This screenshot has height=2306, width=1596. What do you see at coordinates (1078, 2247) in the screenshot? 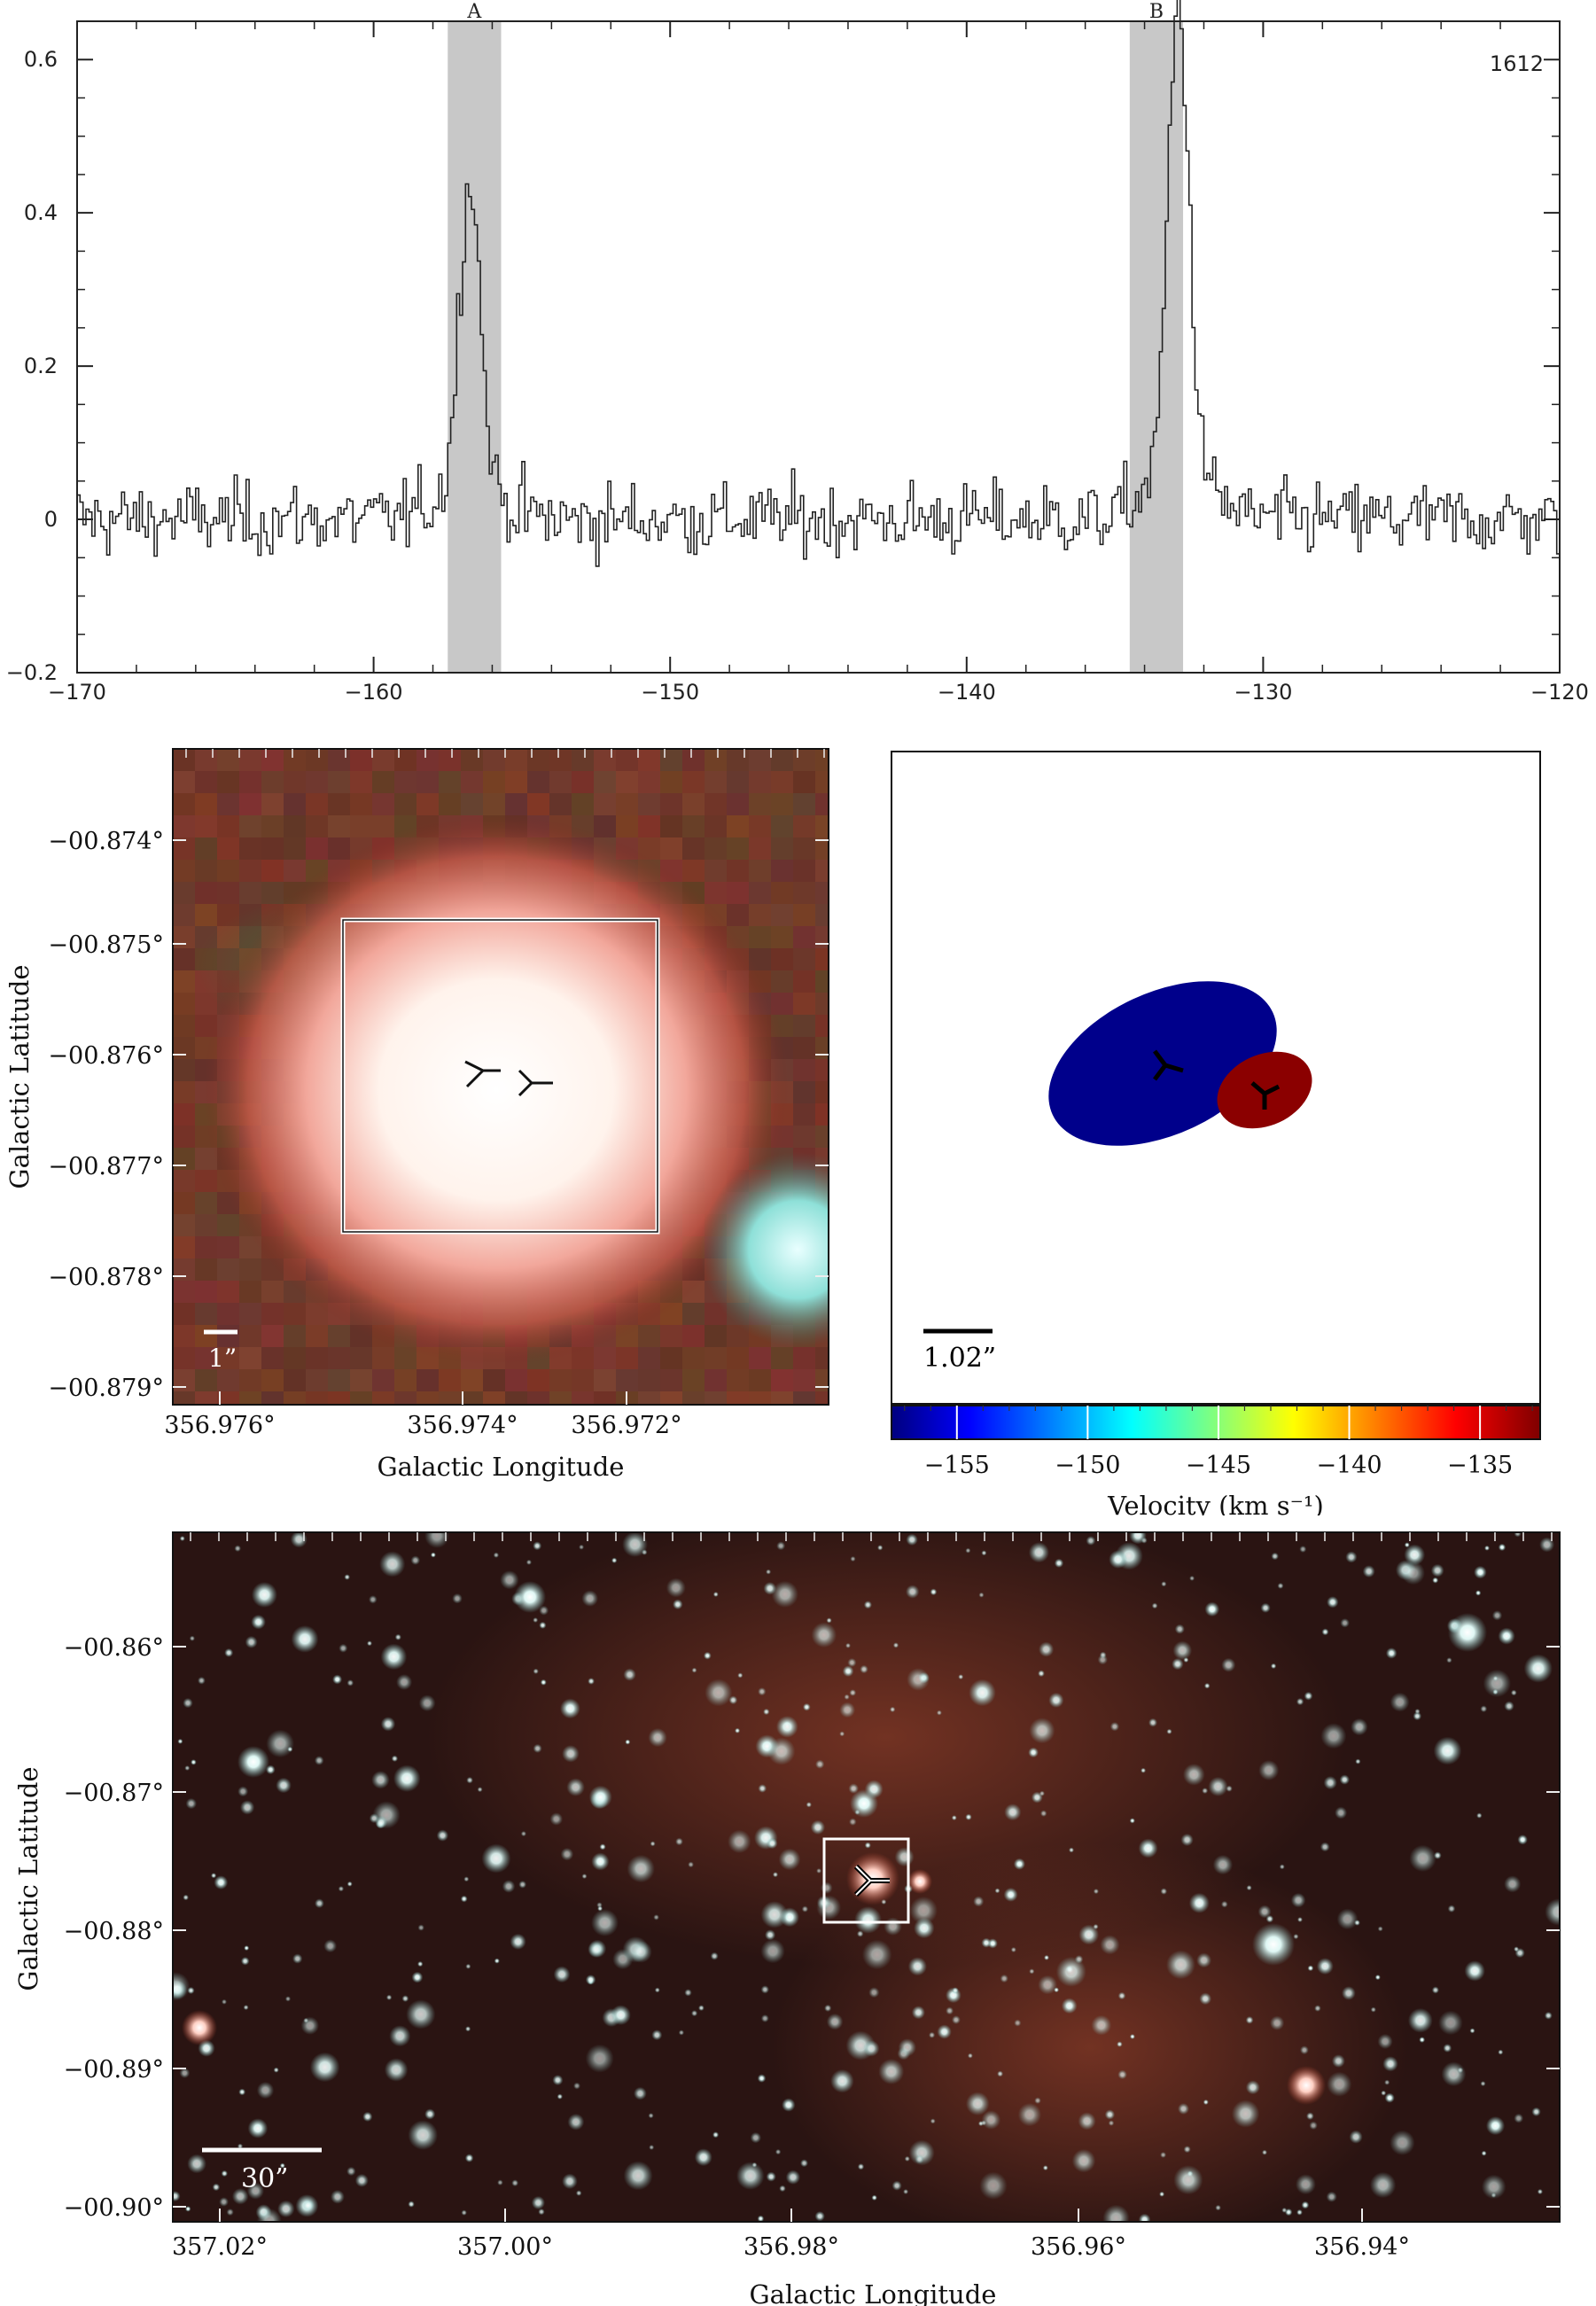
I see `x-tick-label: 356.96°` at bounding box center [1078, 2247].